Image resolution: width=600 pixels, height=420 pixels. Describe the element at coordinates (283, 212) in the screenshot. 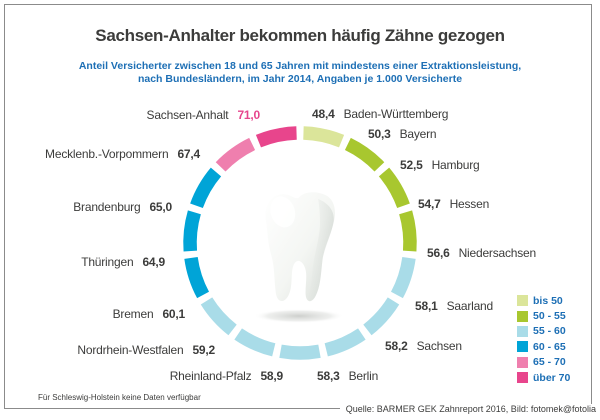

I see `tooth-highlight` at that location.